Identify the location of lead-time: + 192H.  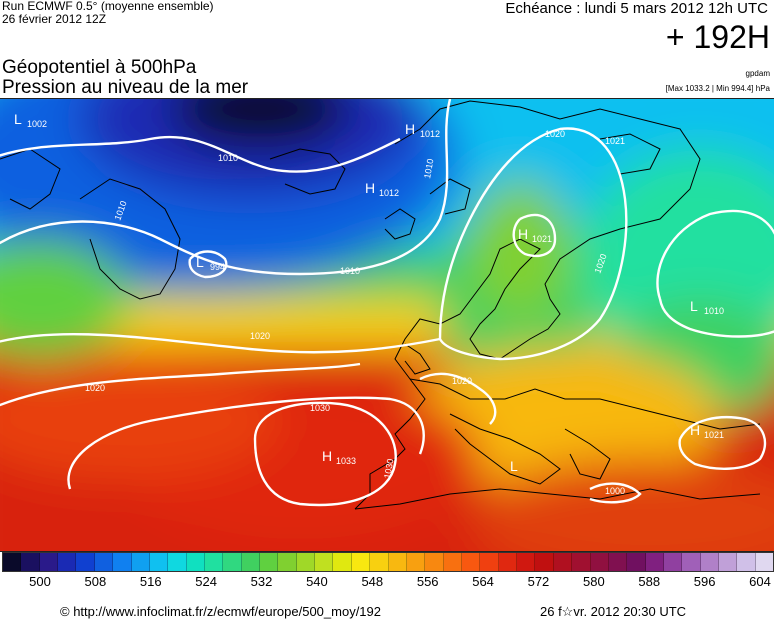
(717, 37).